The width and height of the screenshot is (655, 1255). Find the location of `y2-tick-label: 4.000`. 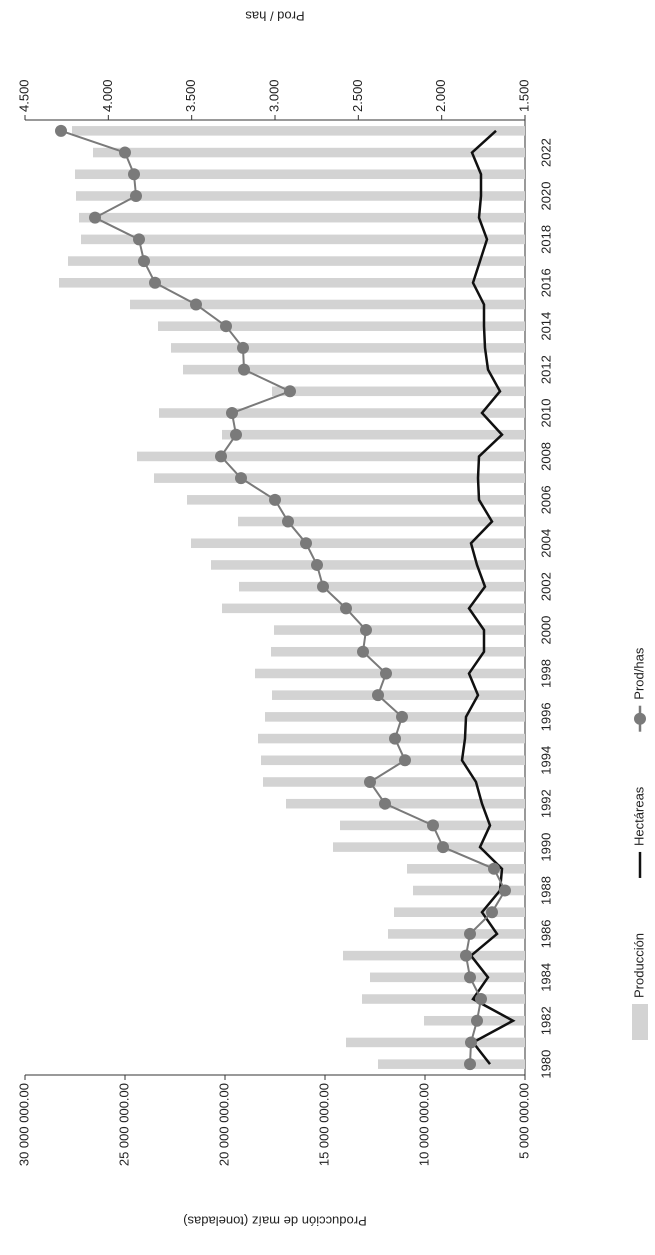

y2-tick-label: 4.000 is located at coordinates (107, 95).